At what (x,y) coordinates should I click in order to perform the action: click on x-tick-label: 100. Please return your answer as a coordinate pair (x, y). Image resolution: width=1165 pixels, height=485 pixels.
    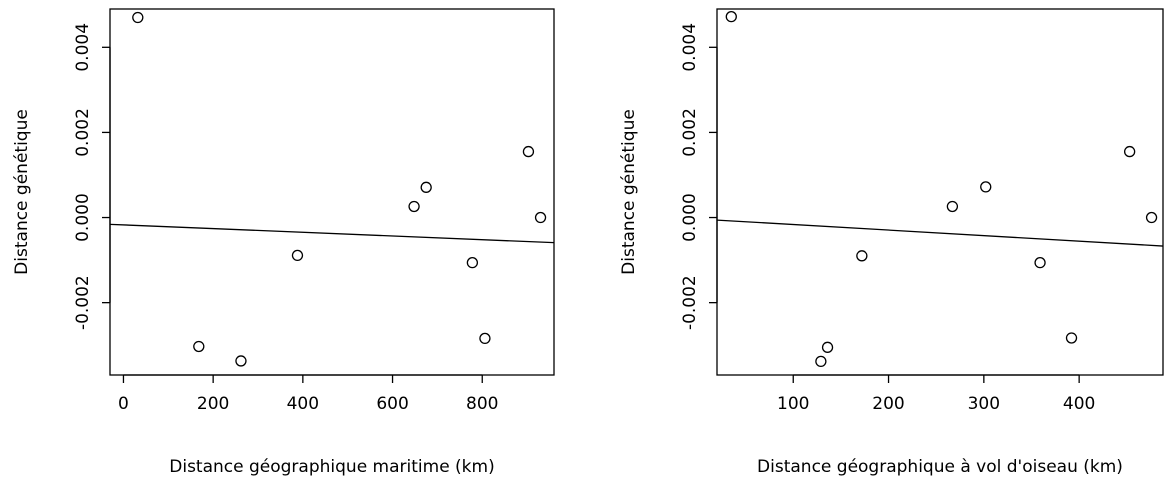
    Looking at the image, I should click on (793, 404).